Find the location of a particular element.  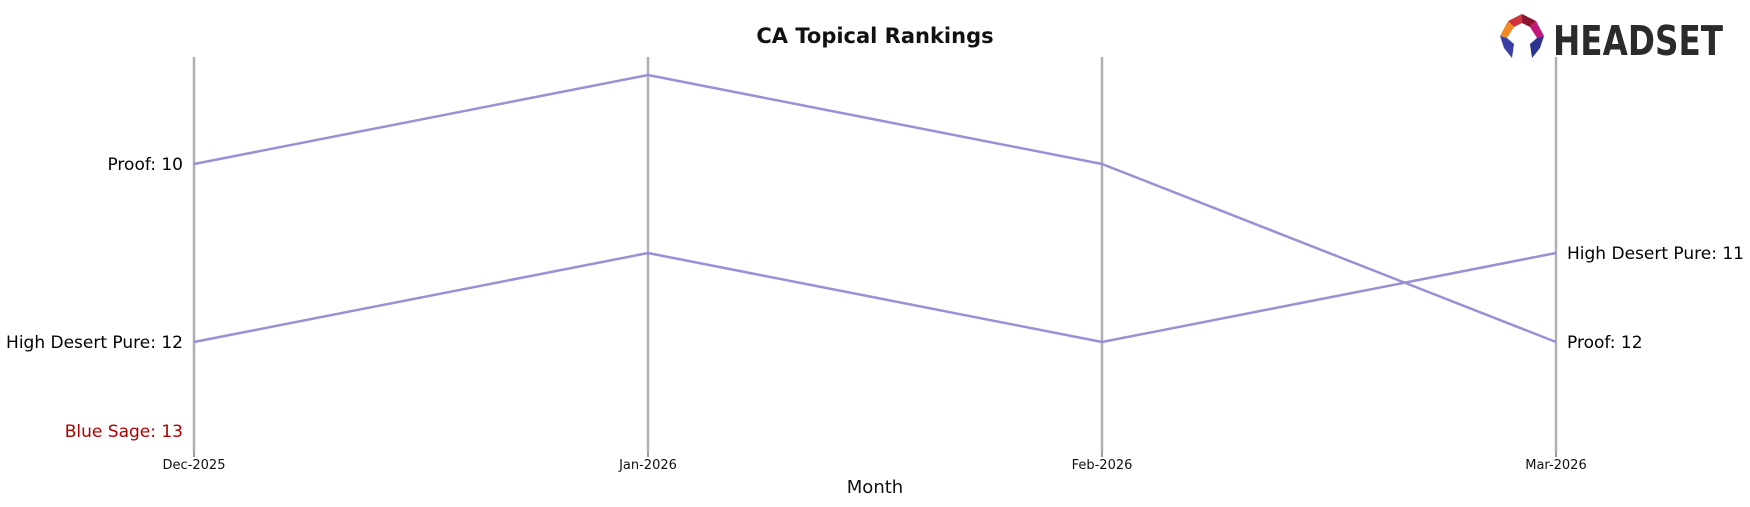

headset-logo-icon is located at coordinates (1522, 36).